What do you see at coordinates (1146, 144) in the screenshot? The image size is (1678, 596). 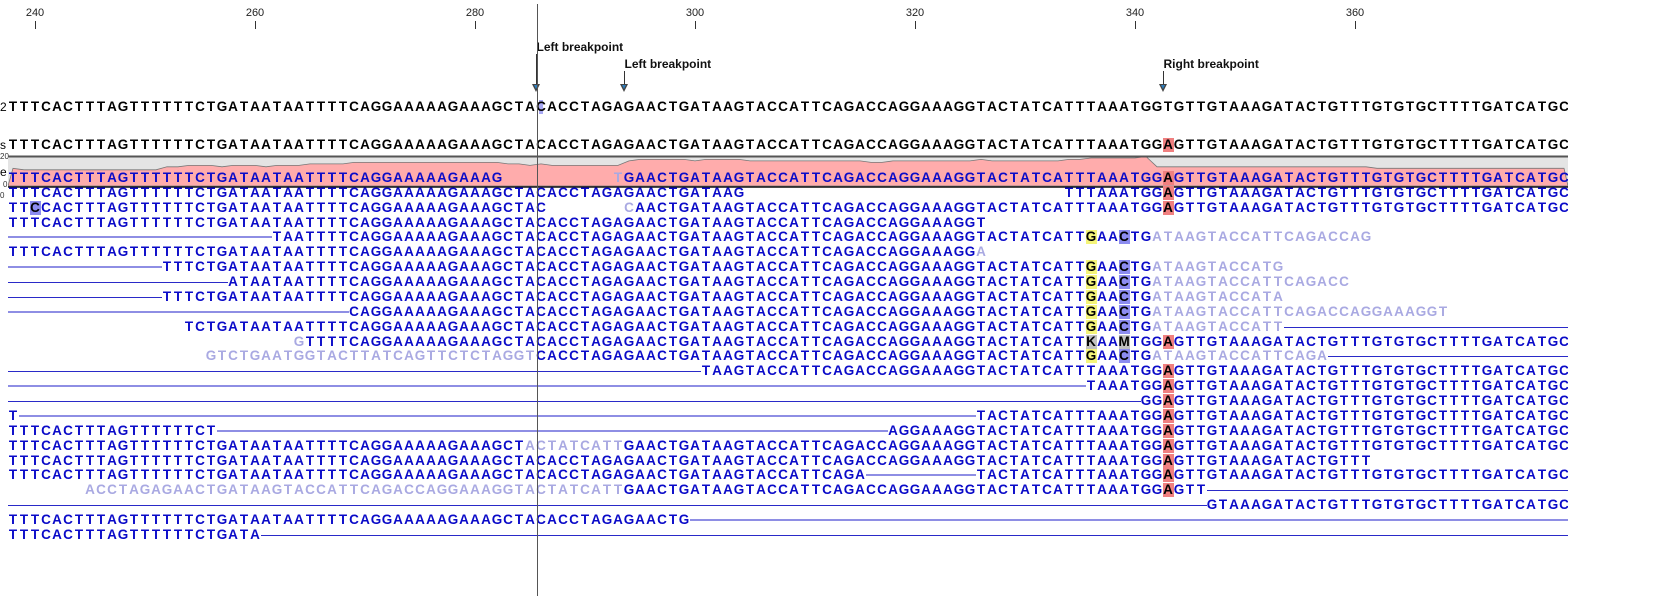 I see `consensus-base: G` at bounding box center [1146, 144].